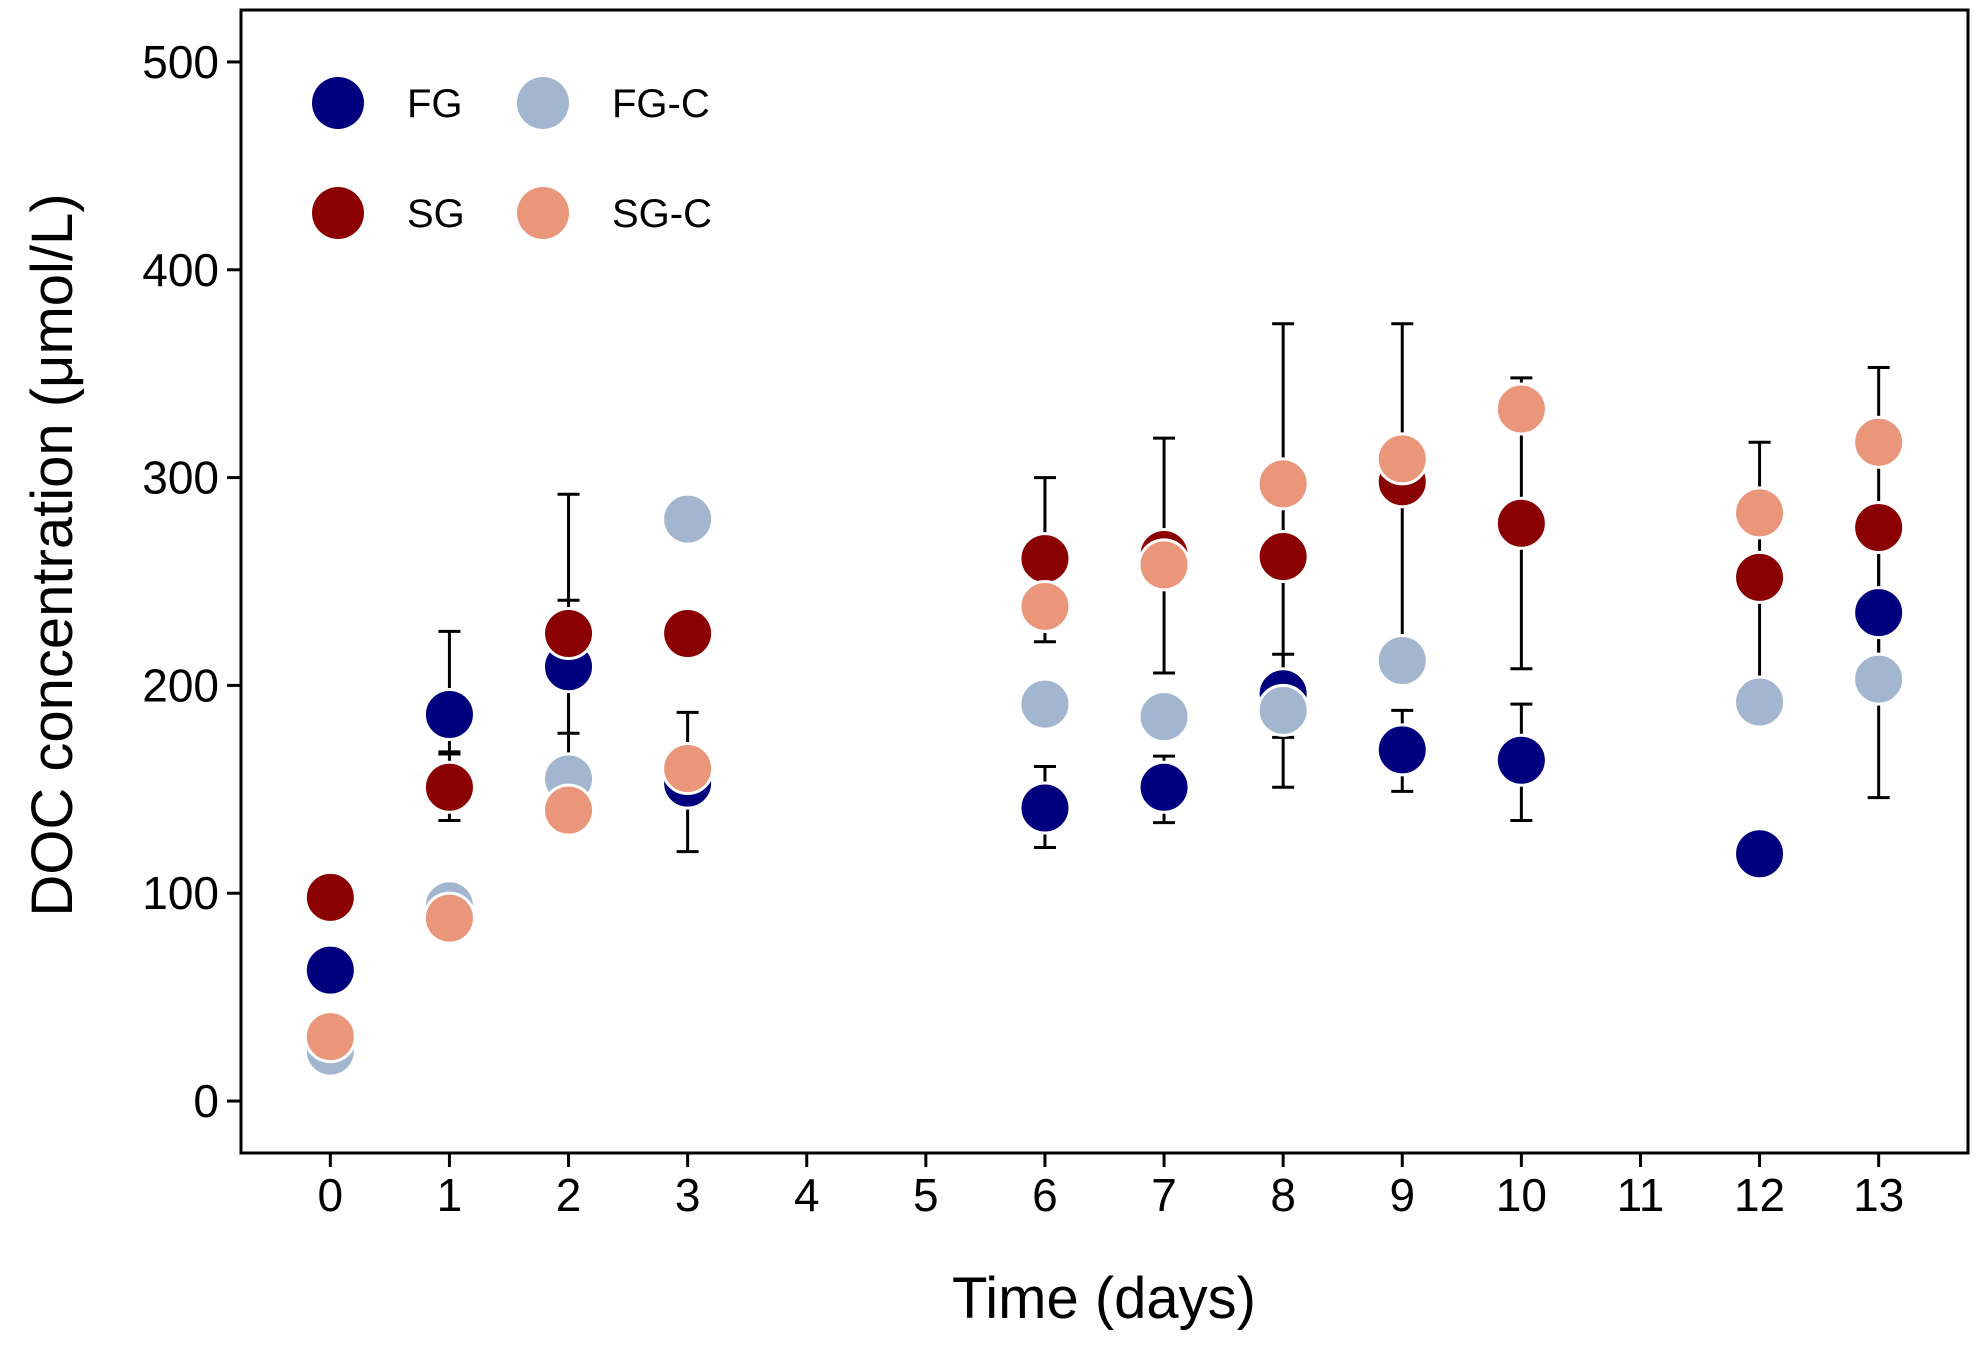 The width and height of the screenshot is (1979, 1348). Describe the element at coordinates (450, 1195) in the screenshot. I see `x-tick-label: 1` at that location.